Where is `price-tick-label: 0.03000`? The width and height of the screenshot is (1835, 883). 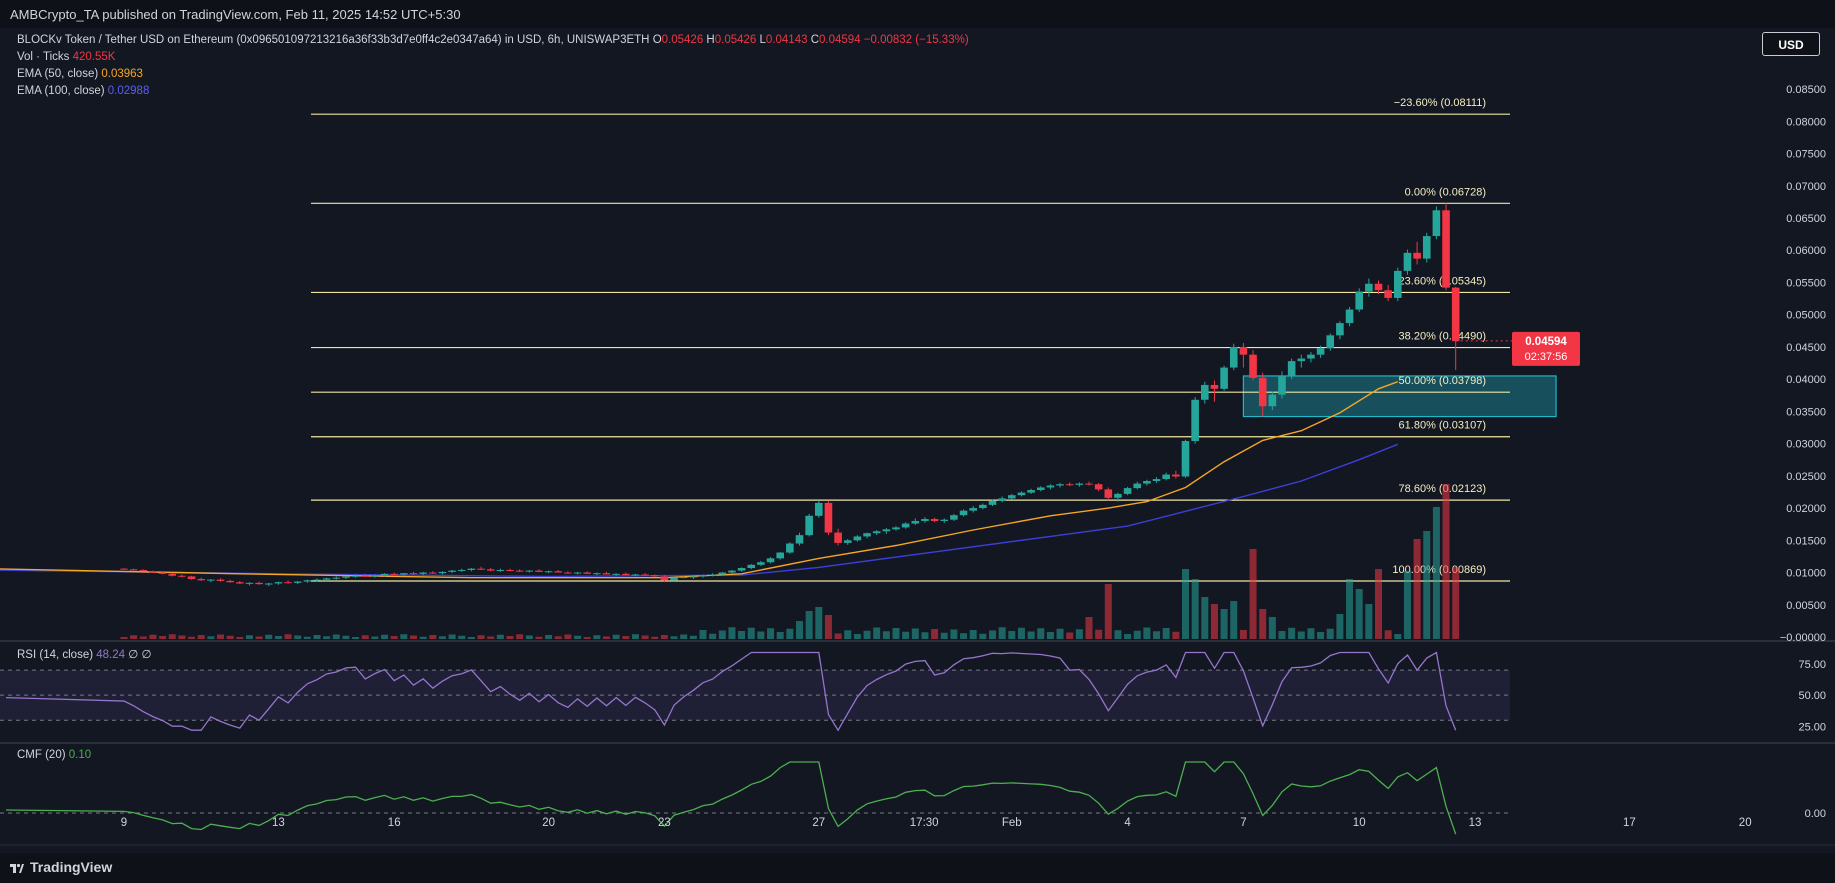
price-tick-label: 0.03000 is located at coordinates (1806, 445).